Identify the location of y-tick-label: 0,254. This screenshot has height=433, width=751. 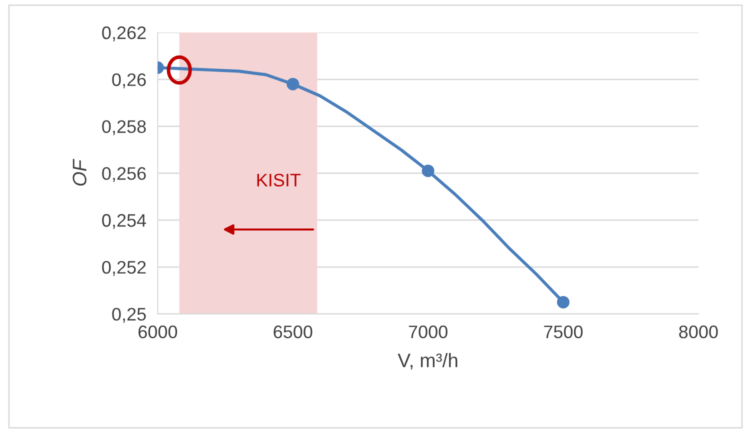
(124, 221).